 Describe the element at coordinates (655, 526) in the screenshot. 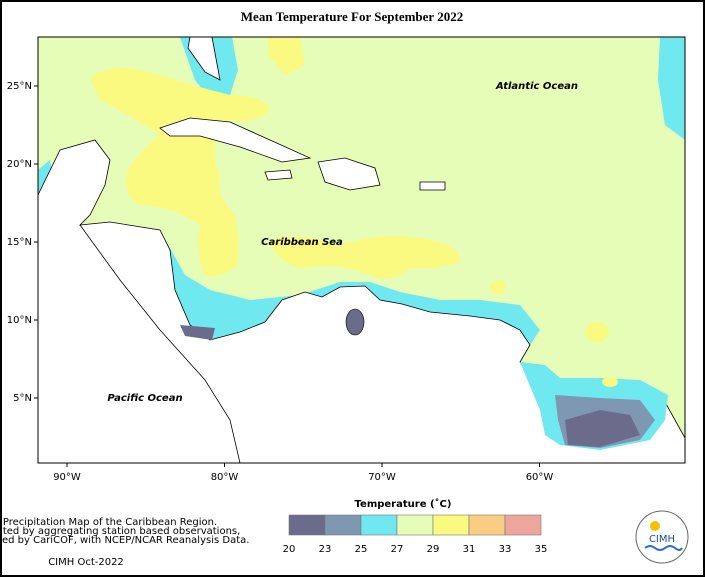

I see `logo-sun` at that location.